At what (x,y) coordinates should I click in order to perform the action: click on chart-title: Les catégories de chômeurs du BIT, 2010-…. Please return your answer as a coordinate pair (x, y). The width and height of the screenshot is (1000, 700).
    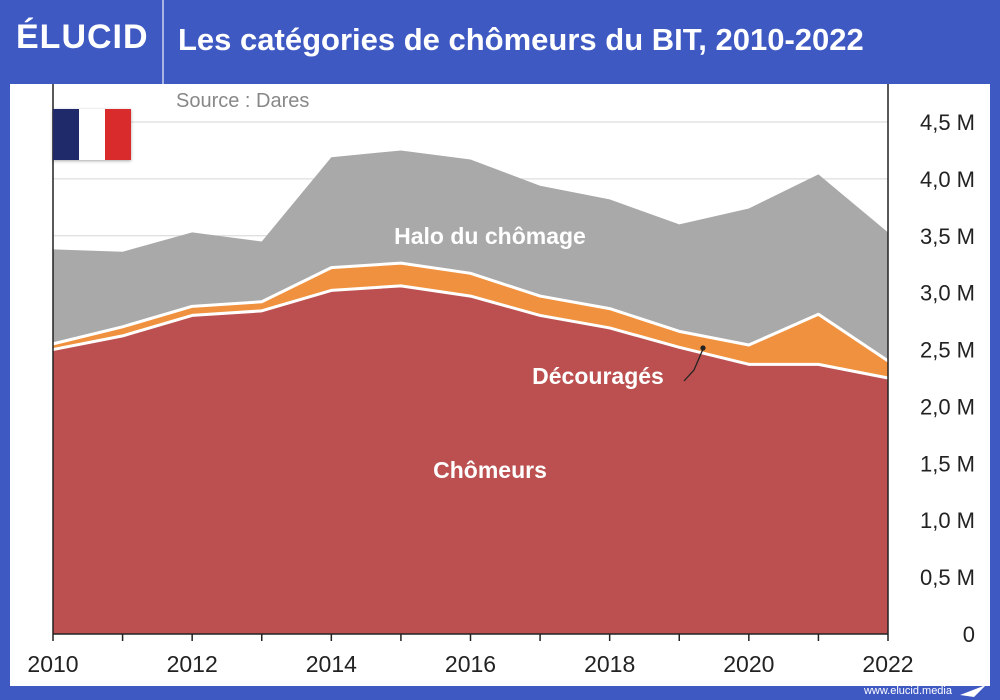
    Looking at the image, I should click on (521, 39).